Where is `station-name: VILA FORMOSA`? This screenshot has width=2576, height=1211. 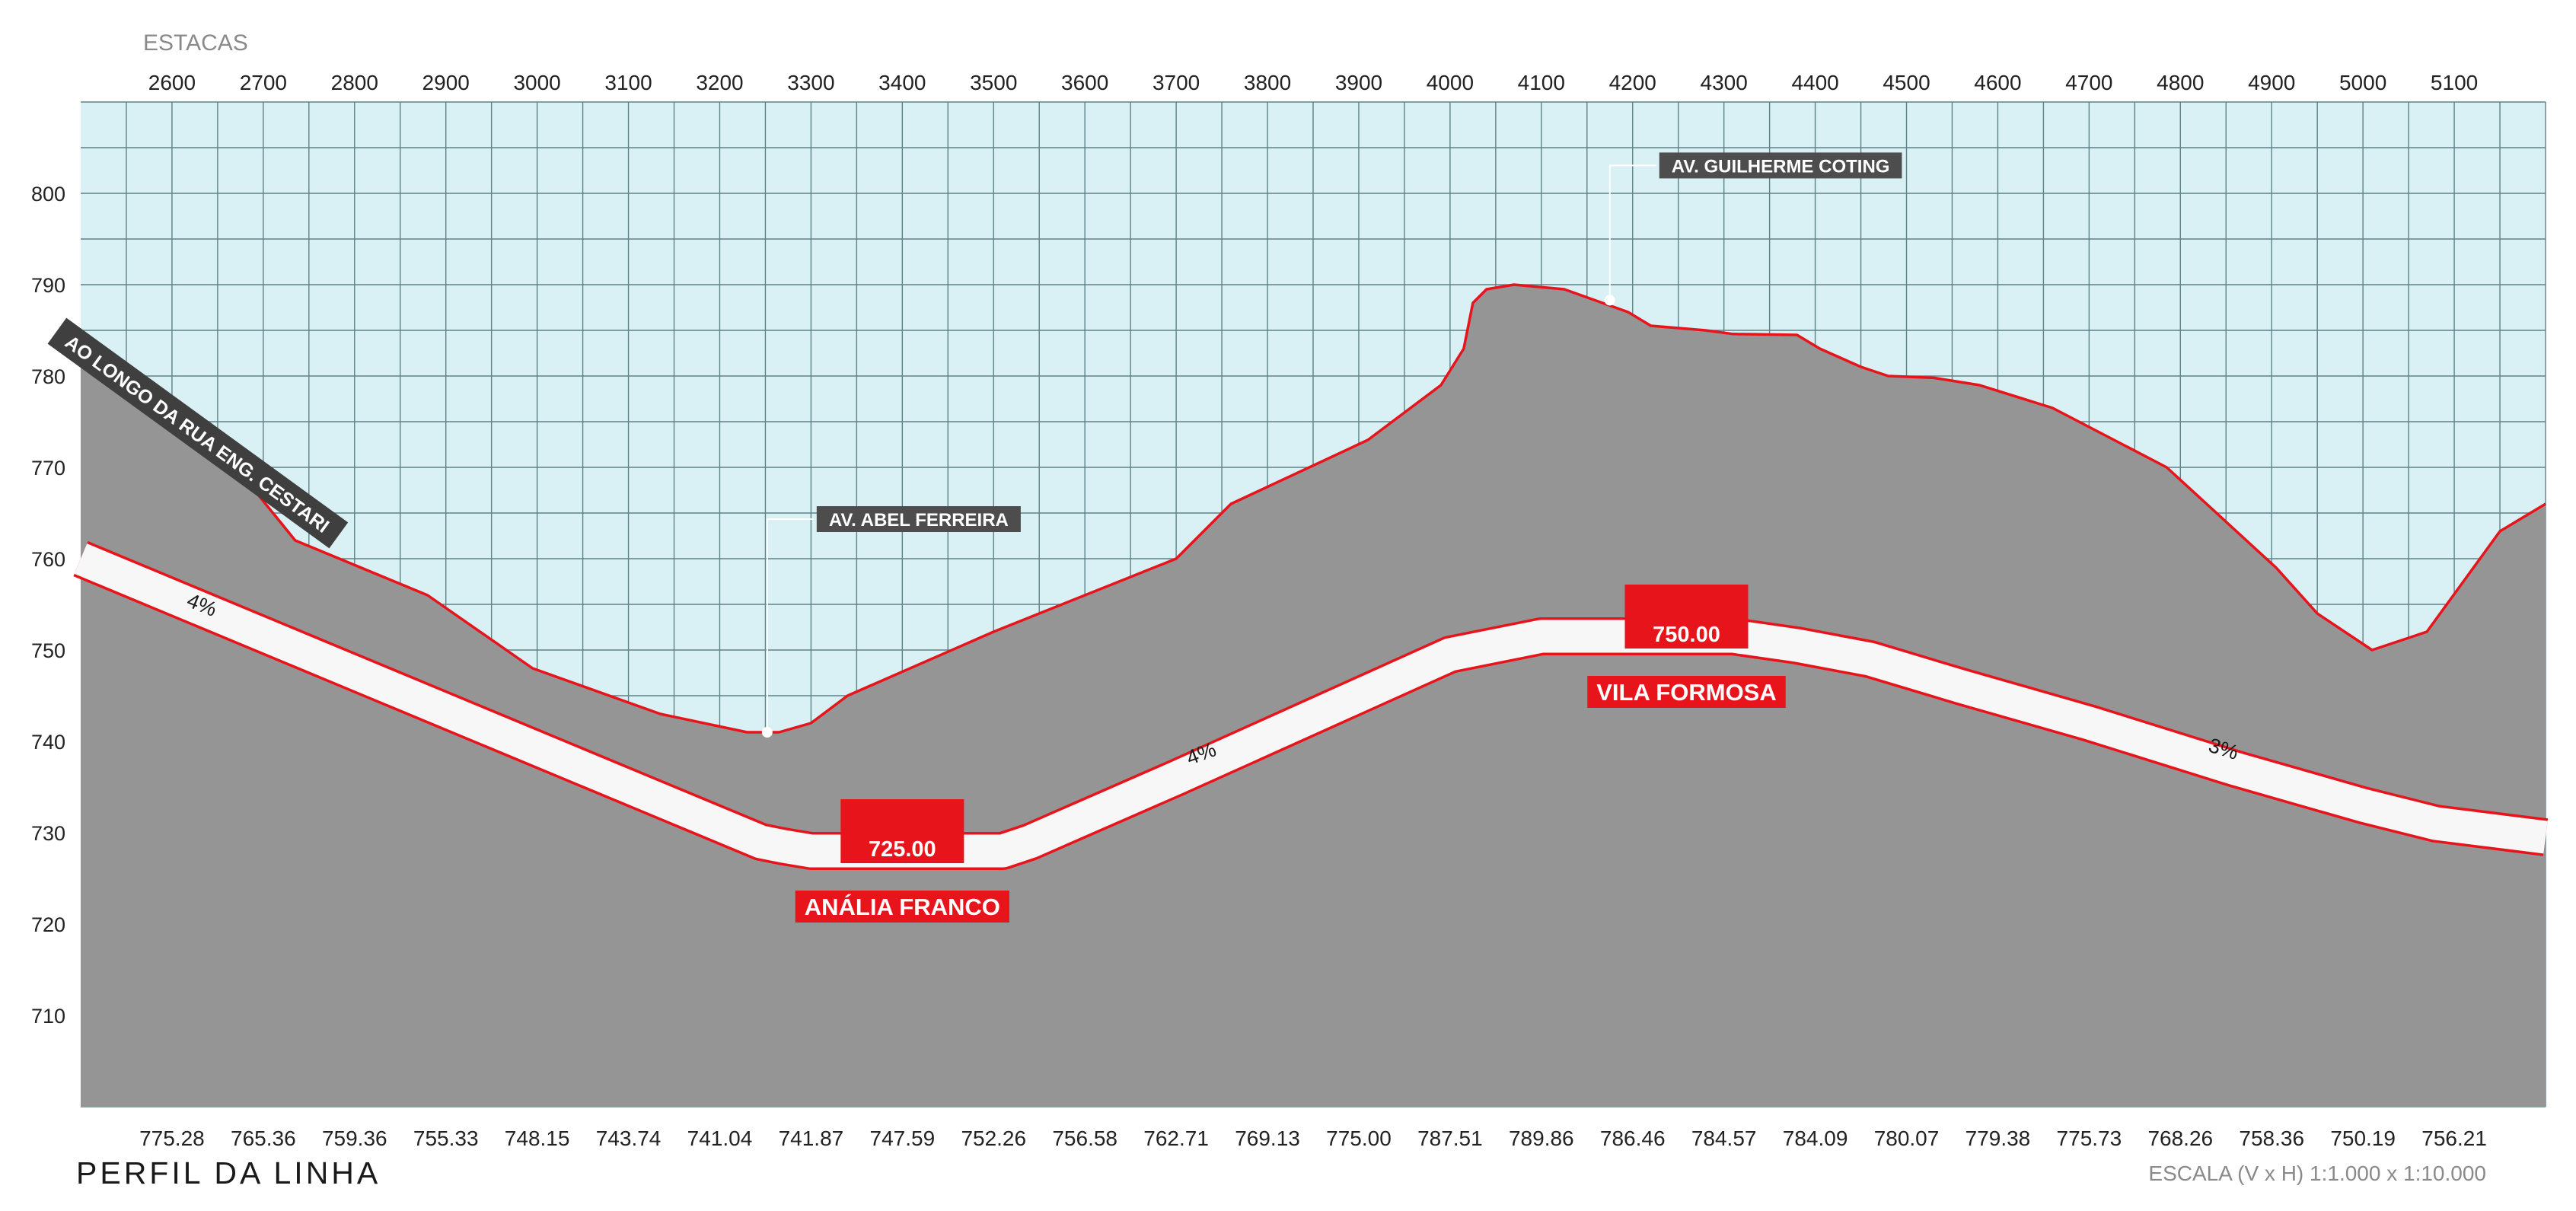
station-name: VILA FORMOSA is located at coordinates (1686, 692).